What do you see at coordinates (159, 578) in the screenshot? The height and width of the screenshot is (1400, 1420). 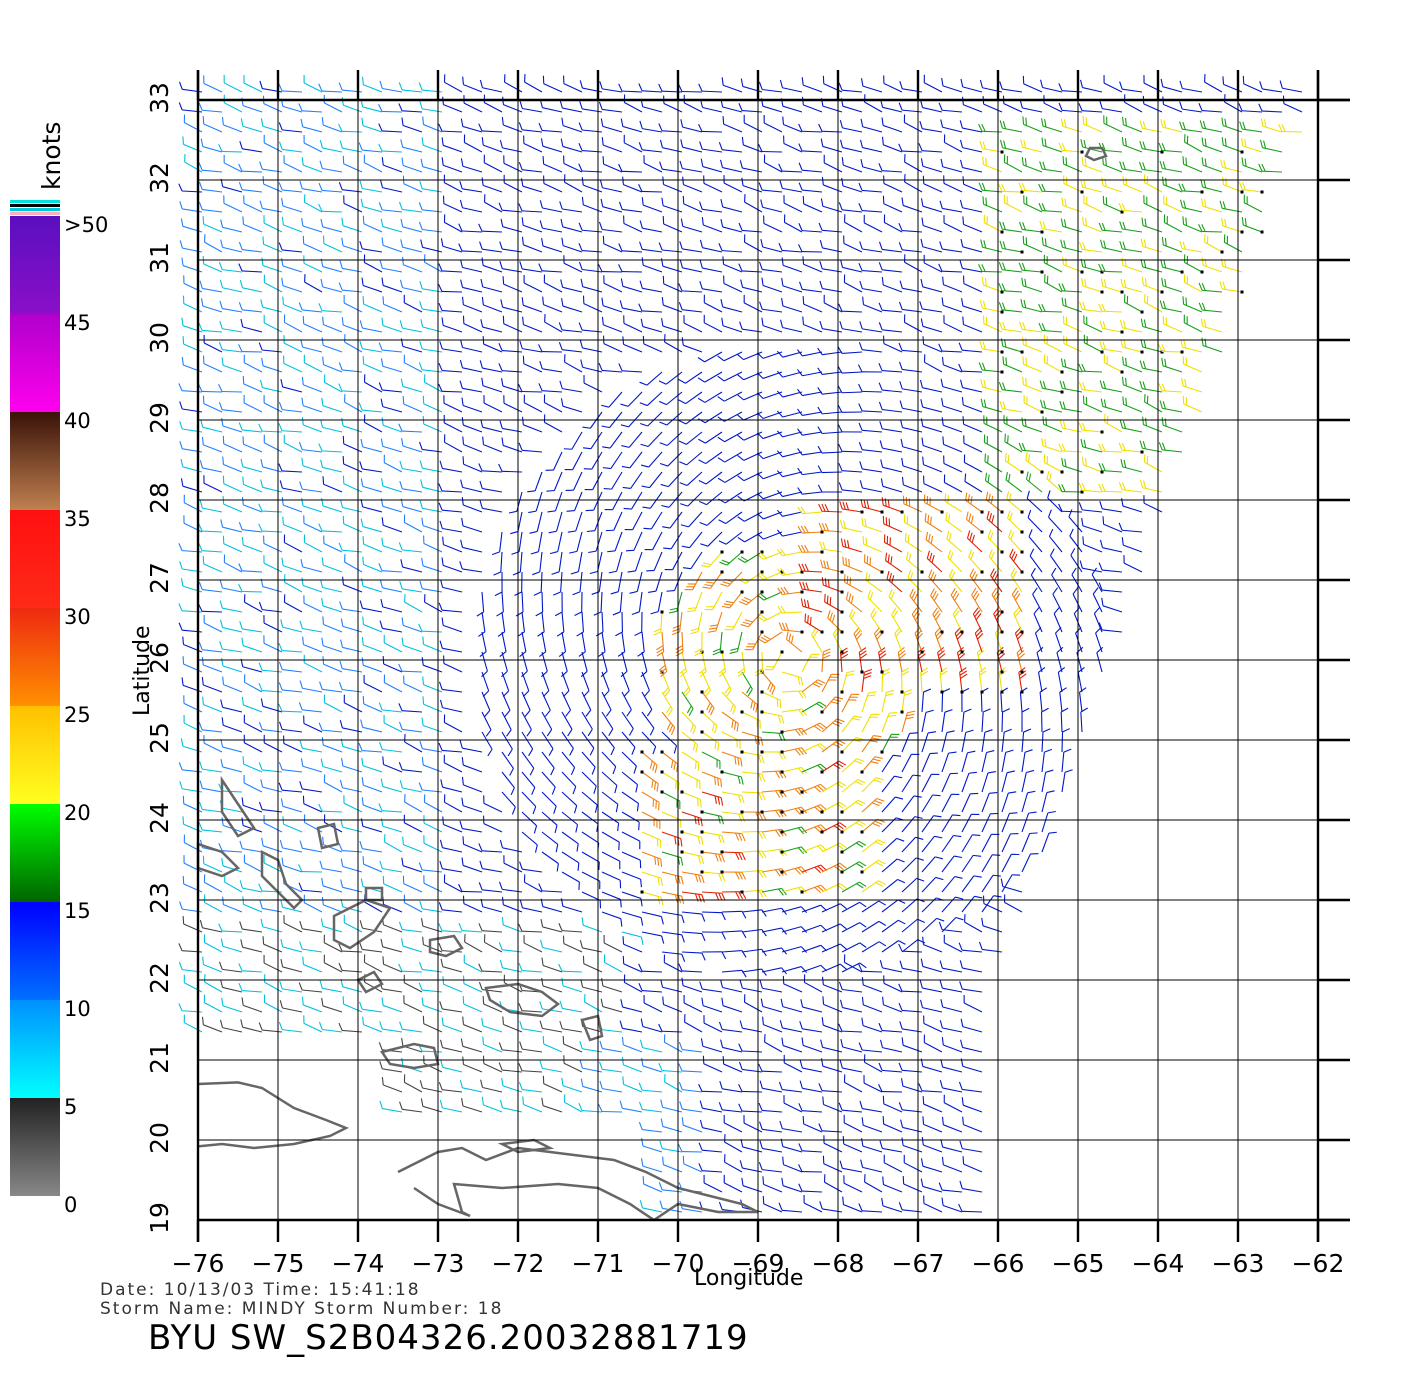 I see `lat-tick-label: 27` at bounding box center [159, 578].